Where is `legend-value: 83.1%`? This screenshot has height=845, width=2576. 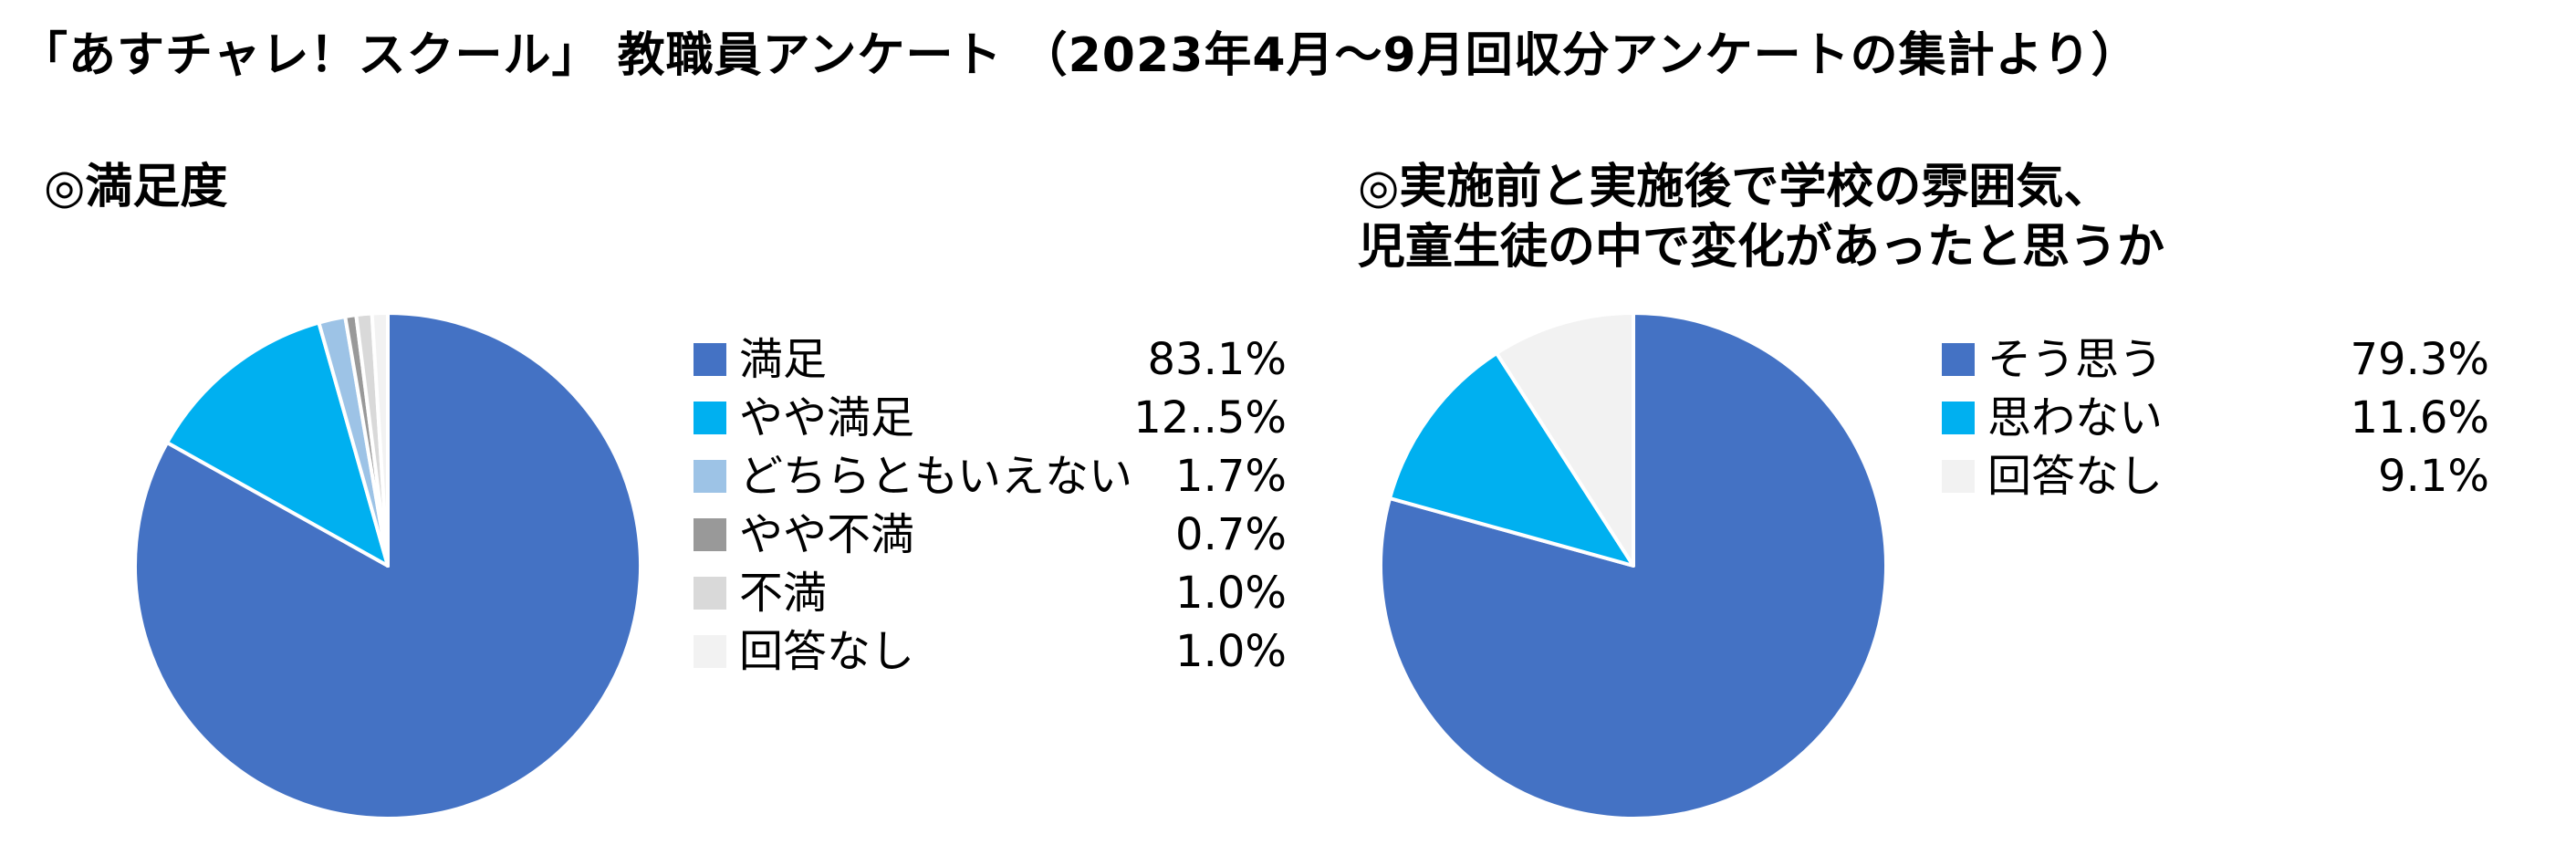
legend-value: 83.1% is located at coordinates (1217, 359).